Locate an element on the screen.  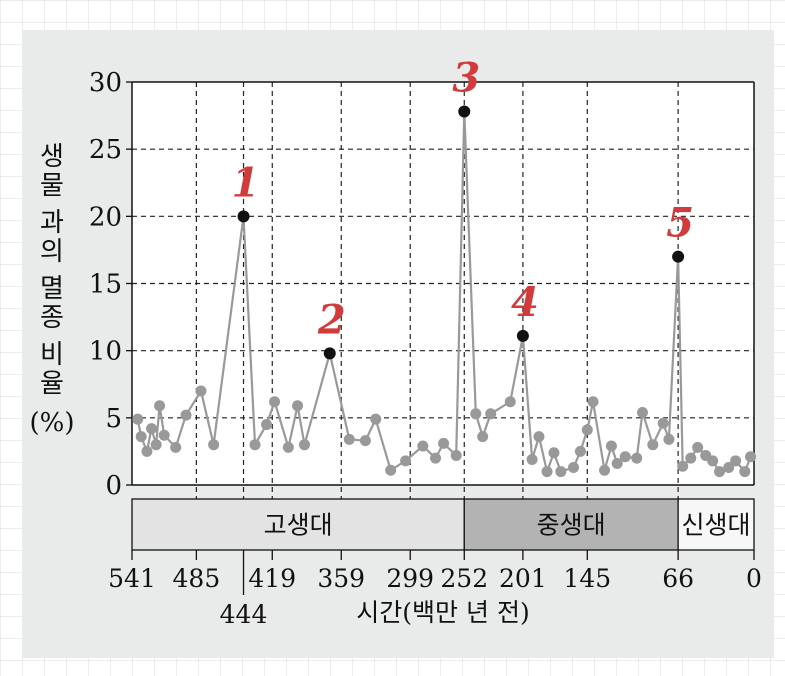
x-tick-label: 66 is located at coordinates (678, 578).